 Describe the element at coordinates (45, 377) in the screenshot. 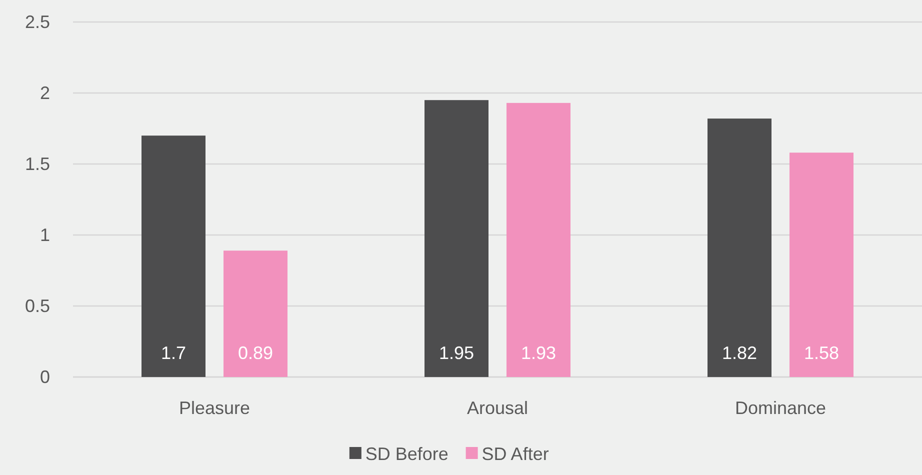

I see `y-tick-label: 0` at that location.